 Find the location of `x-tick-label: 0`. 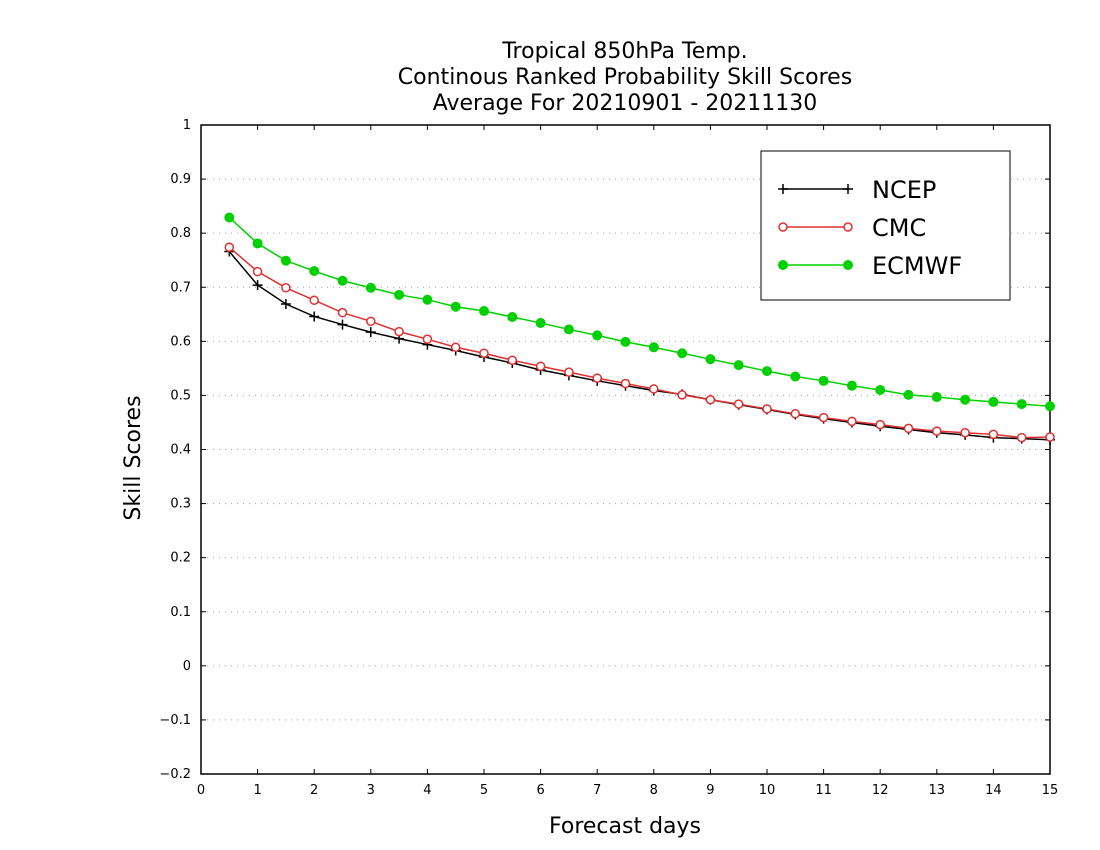

x-tick-label: 0 is located at coordinates (201, 790).